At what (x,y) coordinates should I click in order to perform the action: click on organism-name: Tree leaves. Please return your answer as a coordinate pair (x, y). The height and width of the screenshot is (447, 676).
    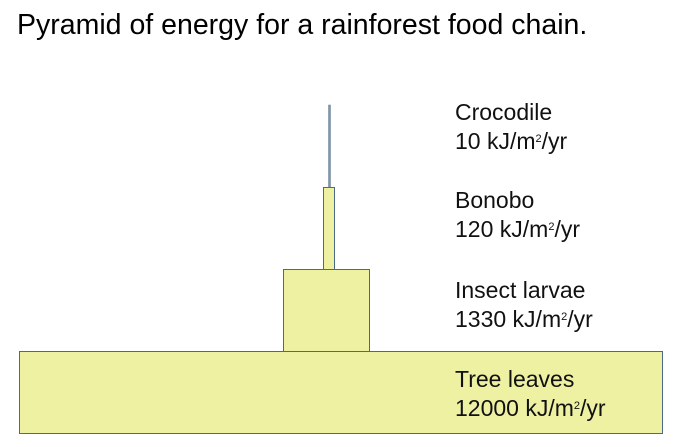
    Looking at the image, I should click on (515, 379).